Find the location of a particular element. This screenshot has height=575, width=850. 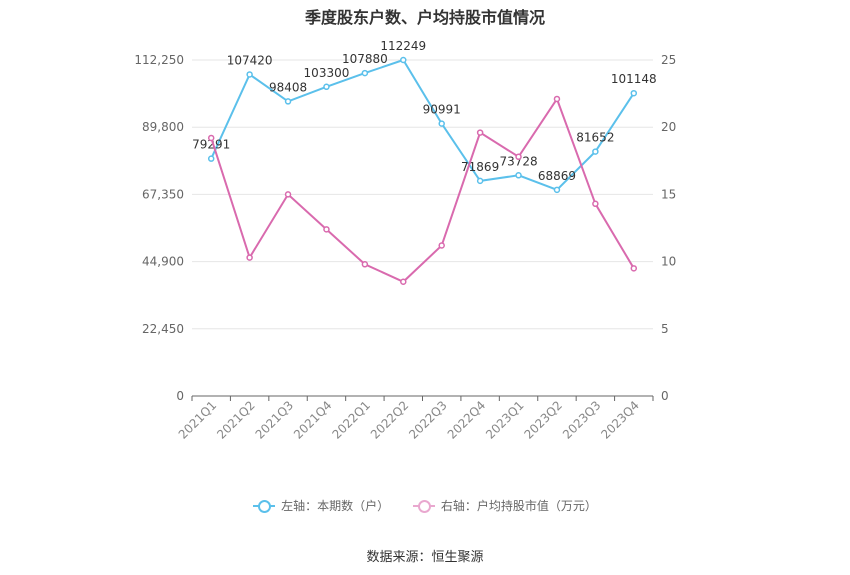

x-axis-tick-label: 2022Q4 is located at coordinates (467, 420).